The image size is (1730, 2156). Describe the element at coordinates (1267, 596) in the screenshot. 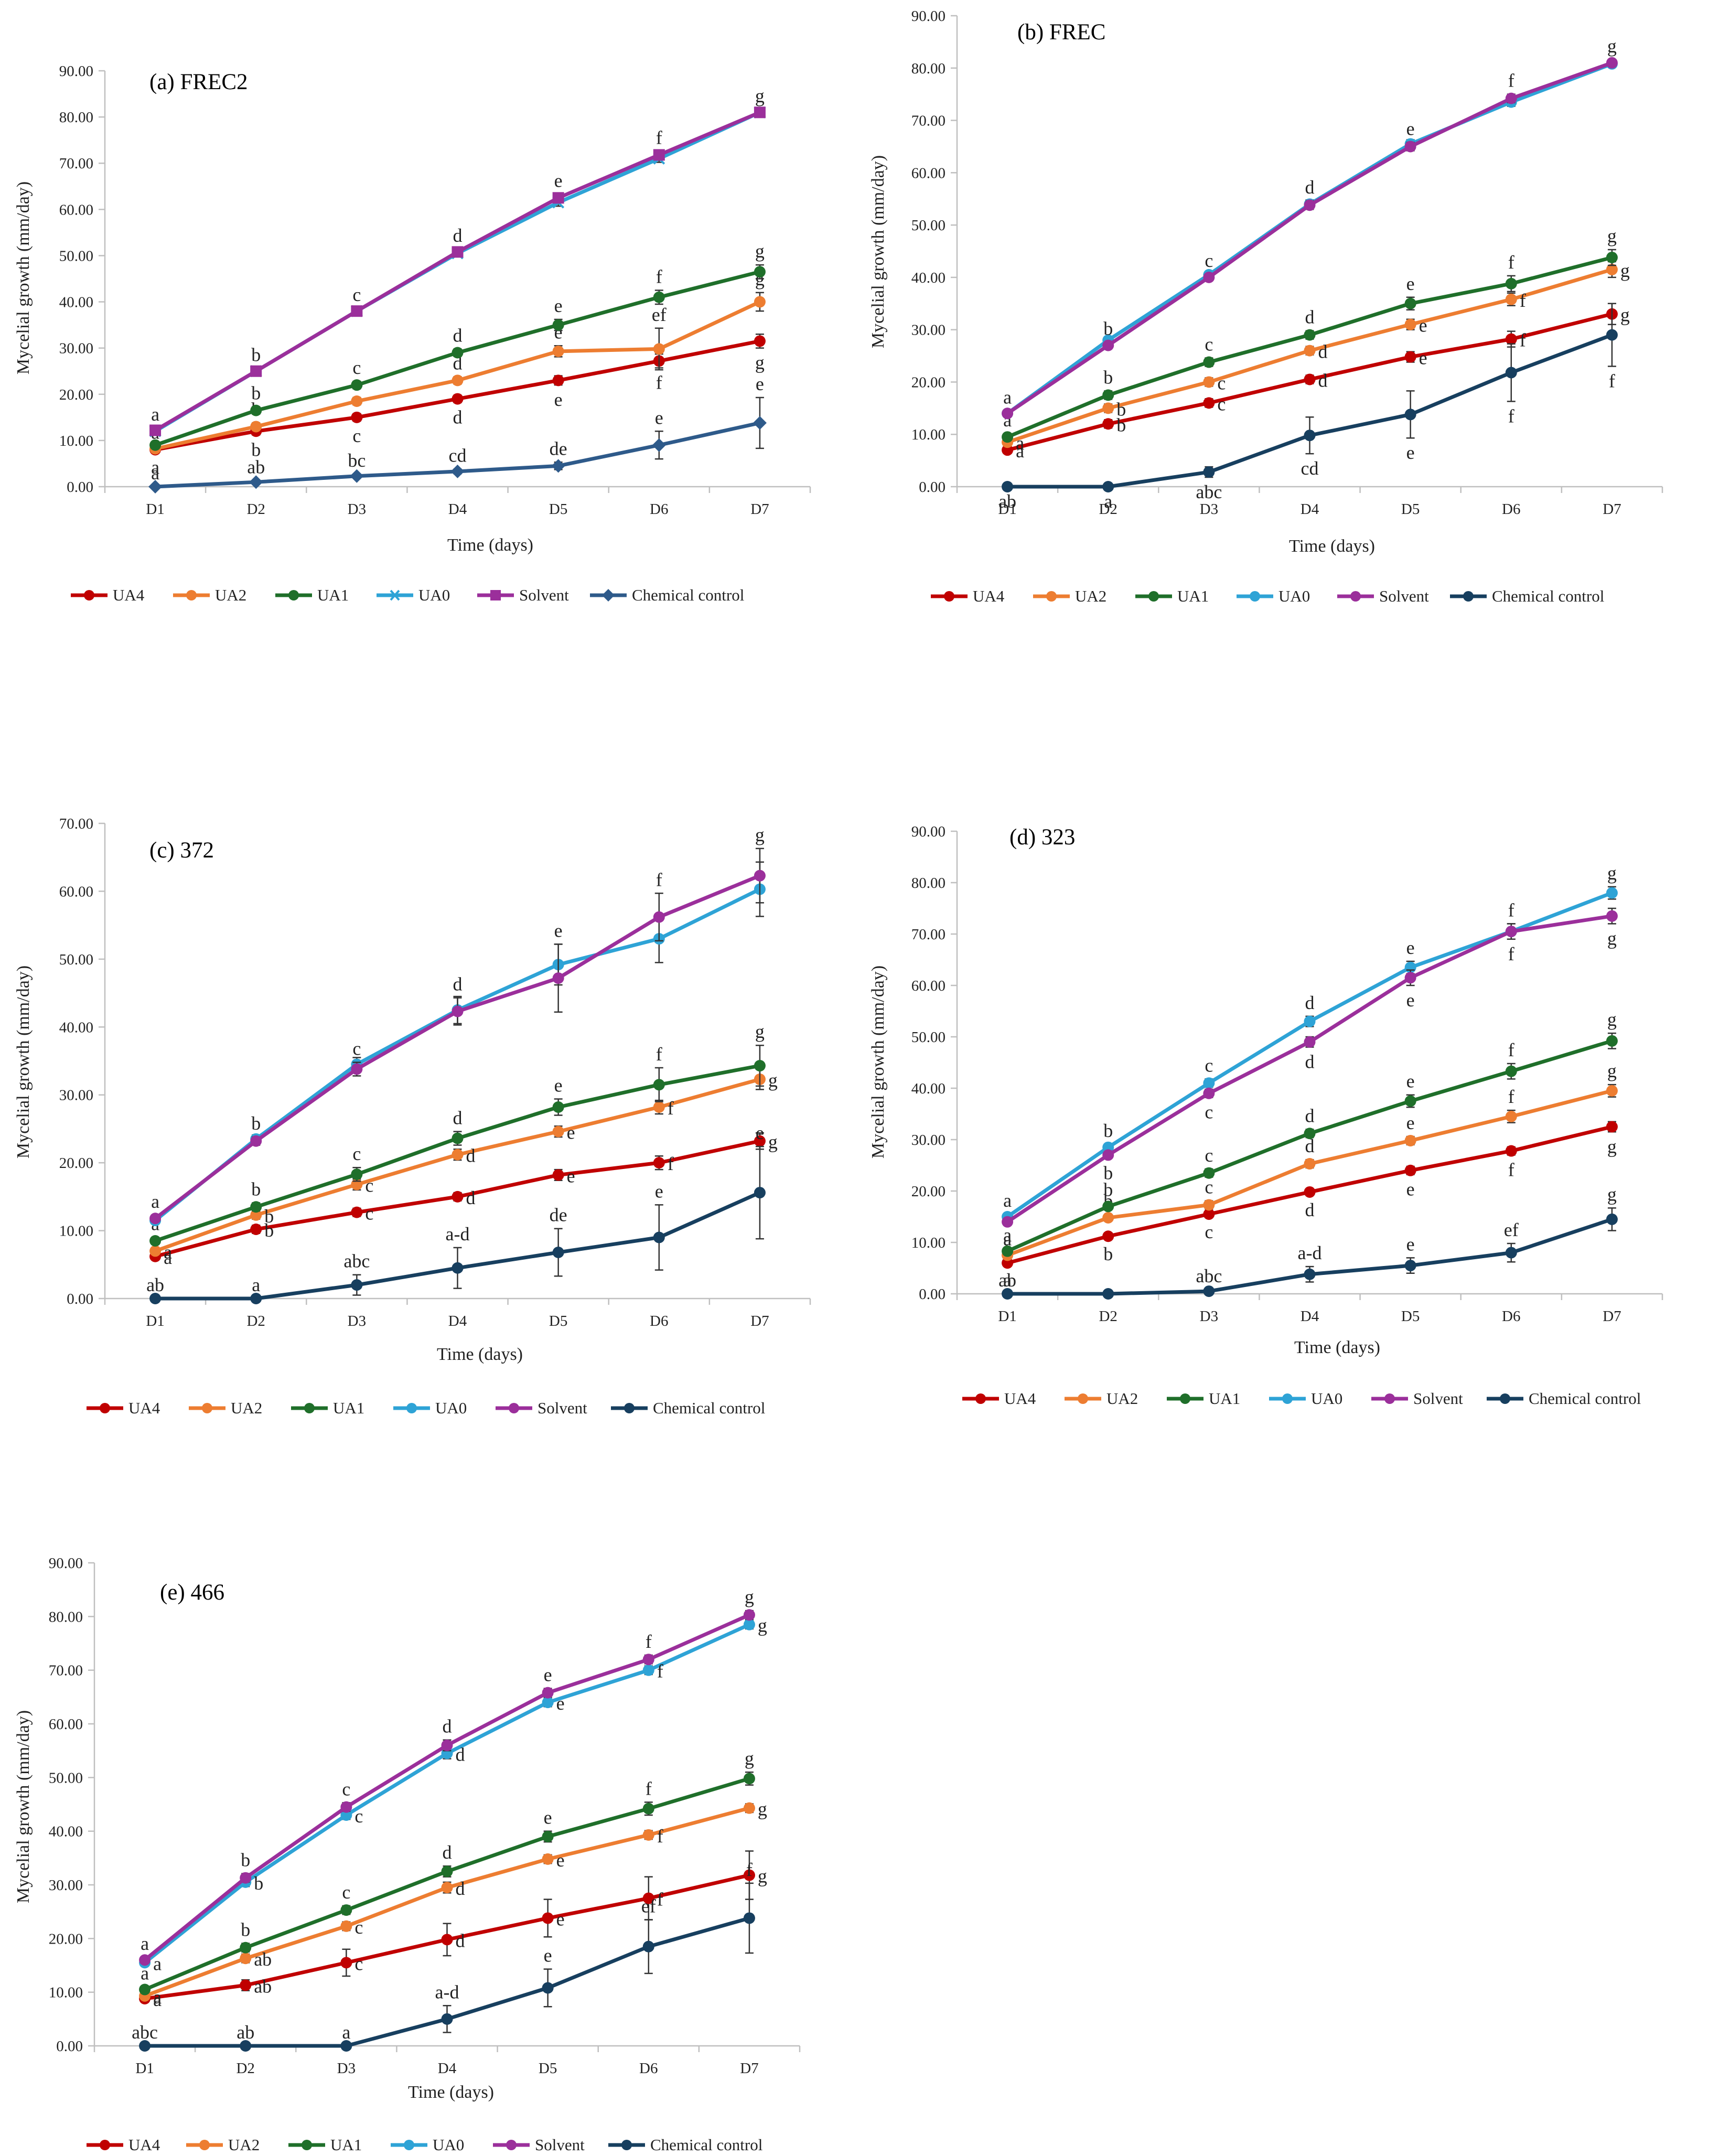

I see `legend: UA4 UA2 UA1 UA0 Solvent Chemical control` at that location.